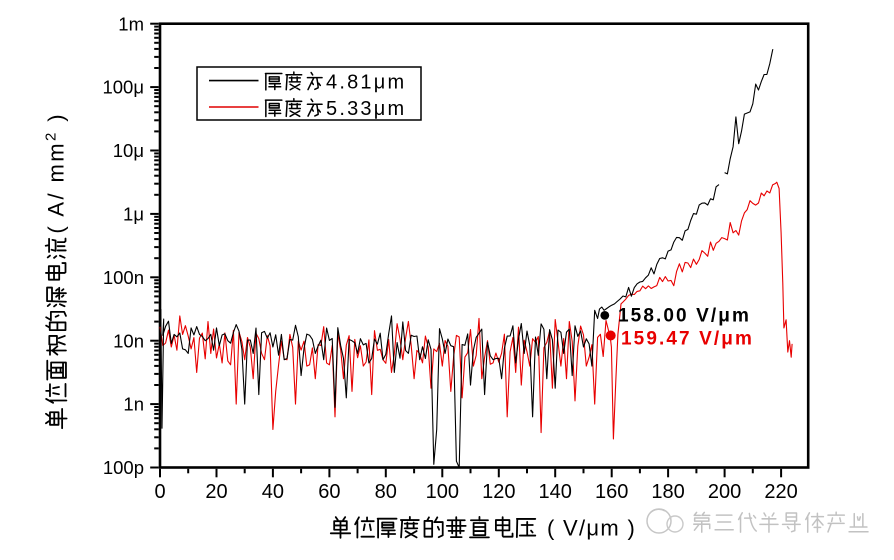  What do you see at coordinates (684, 316) in the screenshot?
I see `svg-text: 158.00 V/μm` at bounding box center [684, 316].